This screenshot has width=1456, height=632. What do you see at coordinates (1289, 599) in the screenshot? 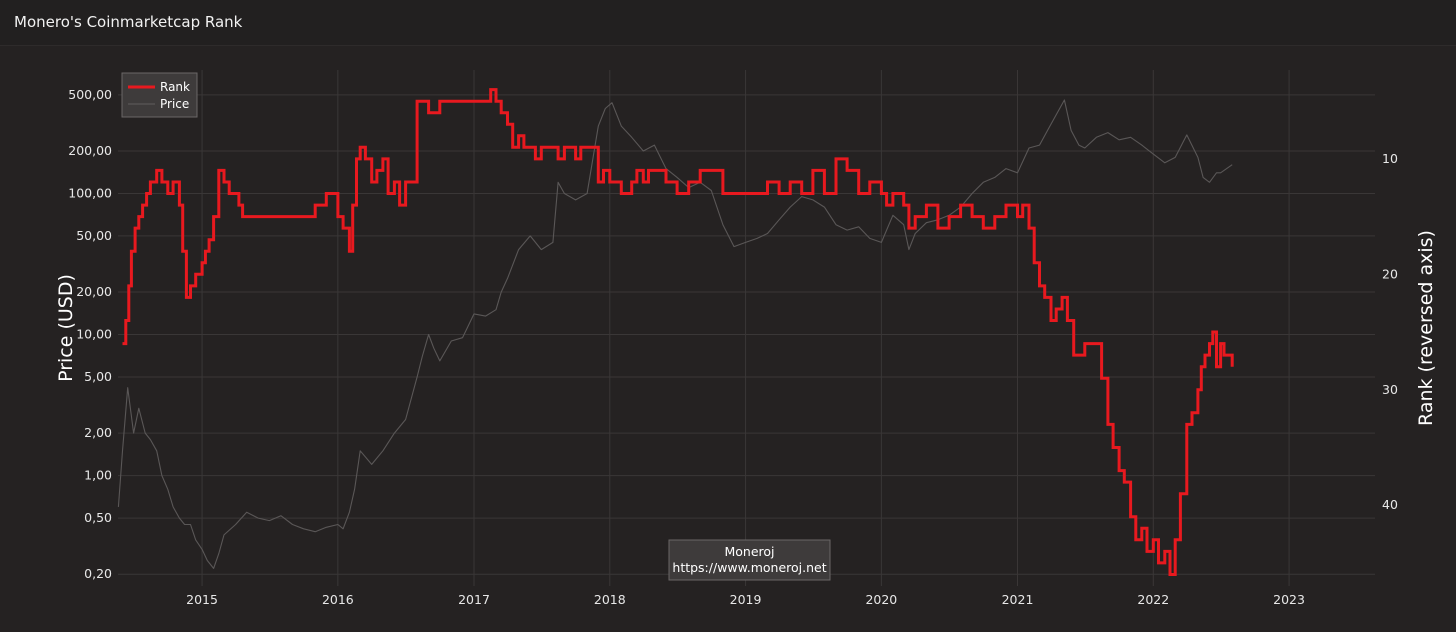
I see `x-tick-label: 2023` at bounding box center [1289, 599].